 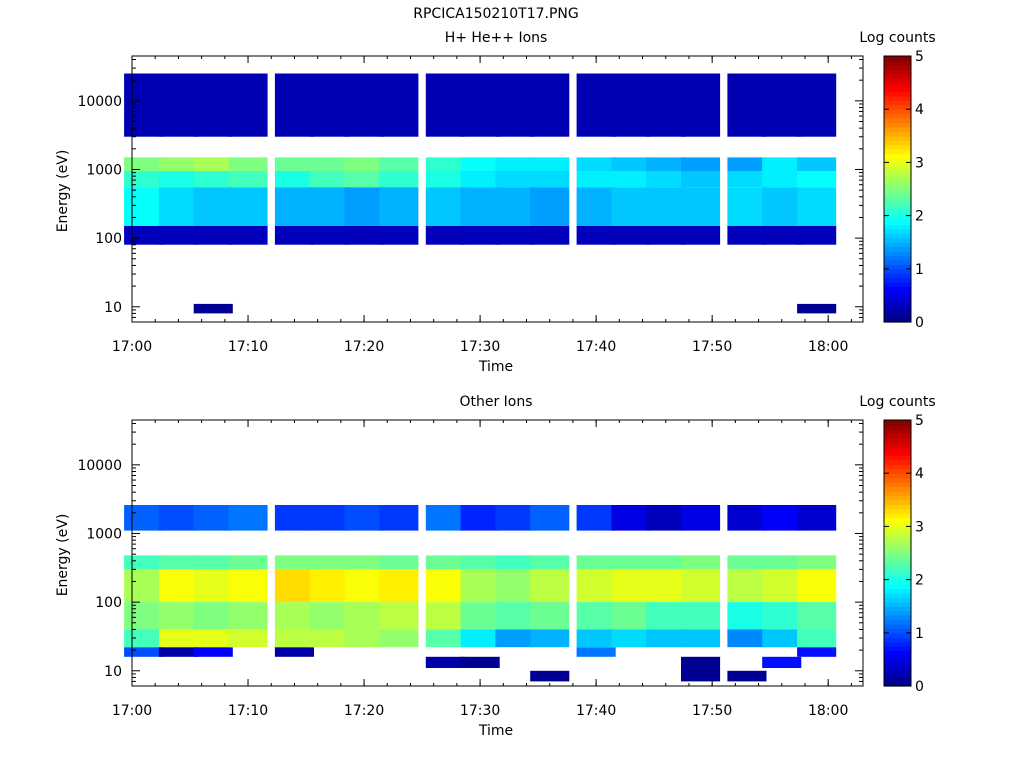 What do you see at coordinates (248, 347) in the screenshot?
I see `x-tick-label: 17:10` at bounding box center [248, 347].